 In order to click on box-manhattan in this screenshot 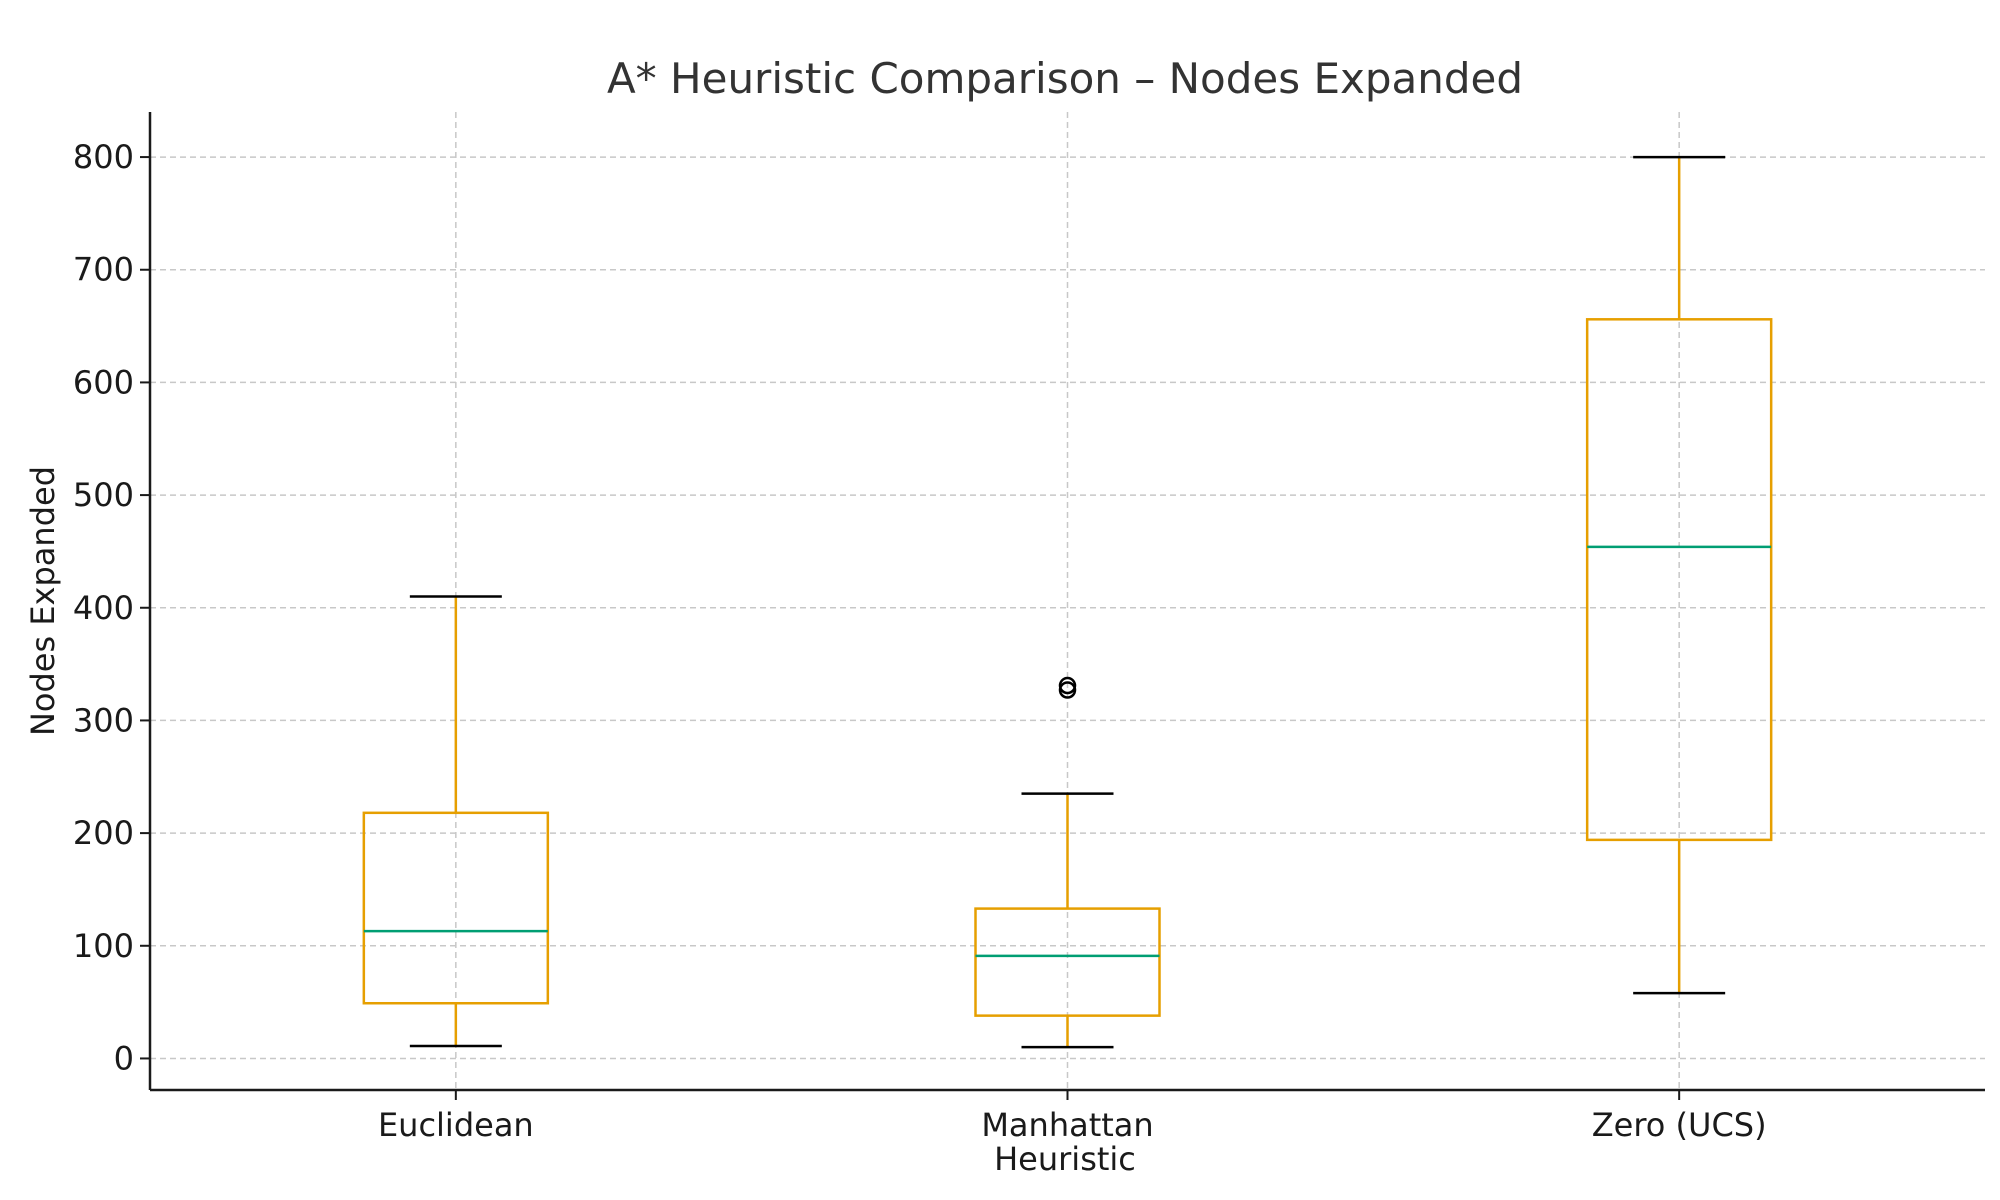, I will do `click(1067, 862)`.